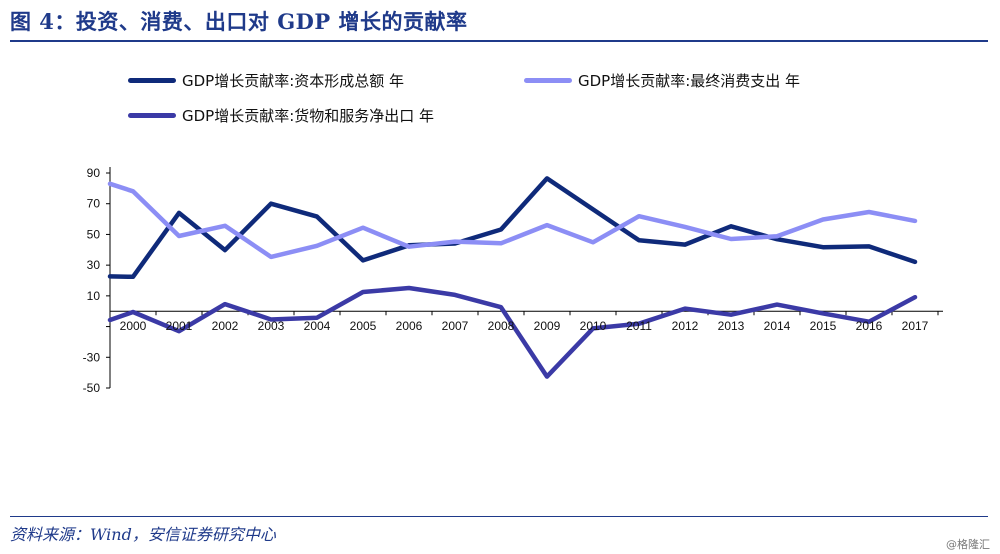 This screenshot has height=554, width=1000. Describe the element at coordinates (225, 326) in the screenshot. I see `x-tick-label: 2002` at that location.